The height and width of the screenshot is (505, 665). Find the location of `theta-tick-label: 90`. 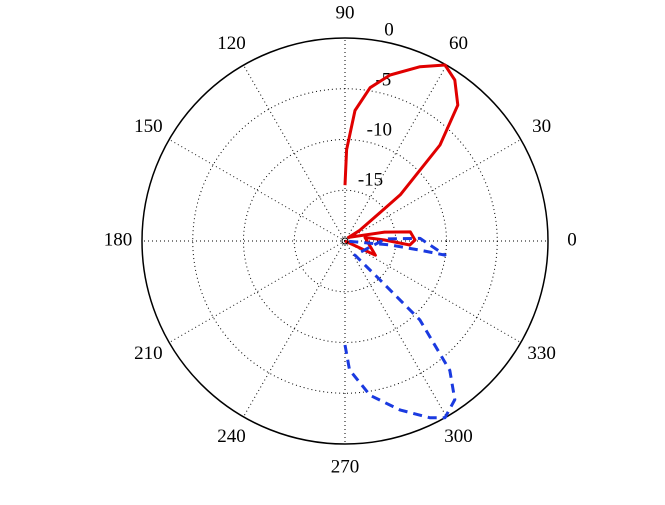

theta-tick-label: 90 is located at coordinates (345, 12).